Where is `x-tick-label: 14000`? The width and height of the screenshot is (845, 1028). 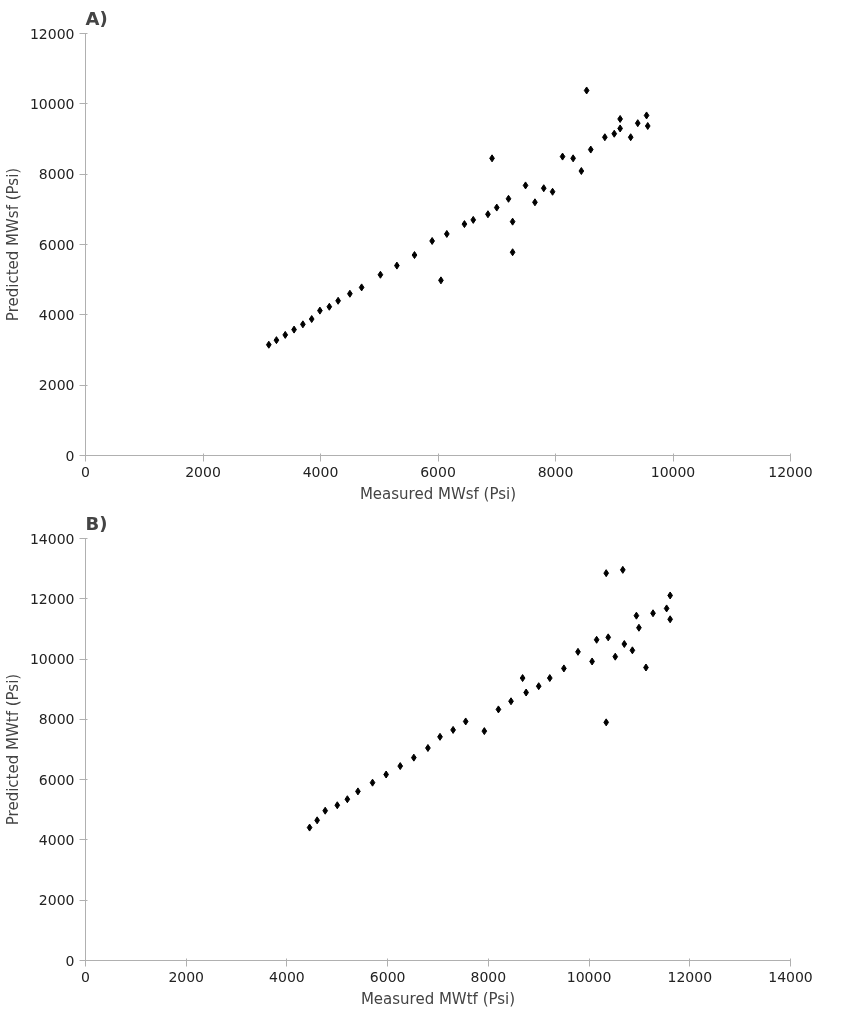
x-tick-label: 14000 is located at coordinates (790, 976).